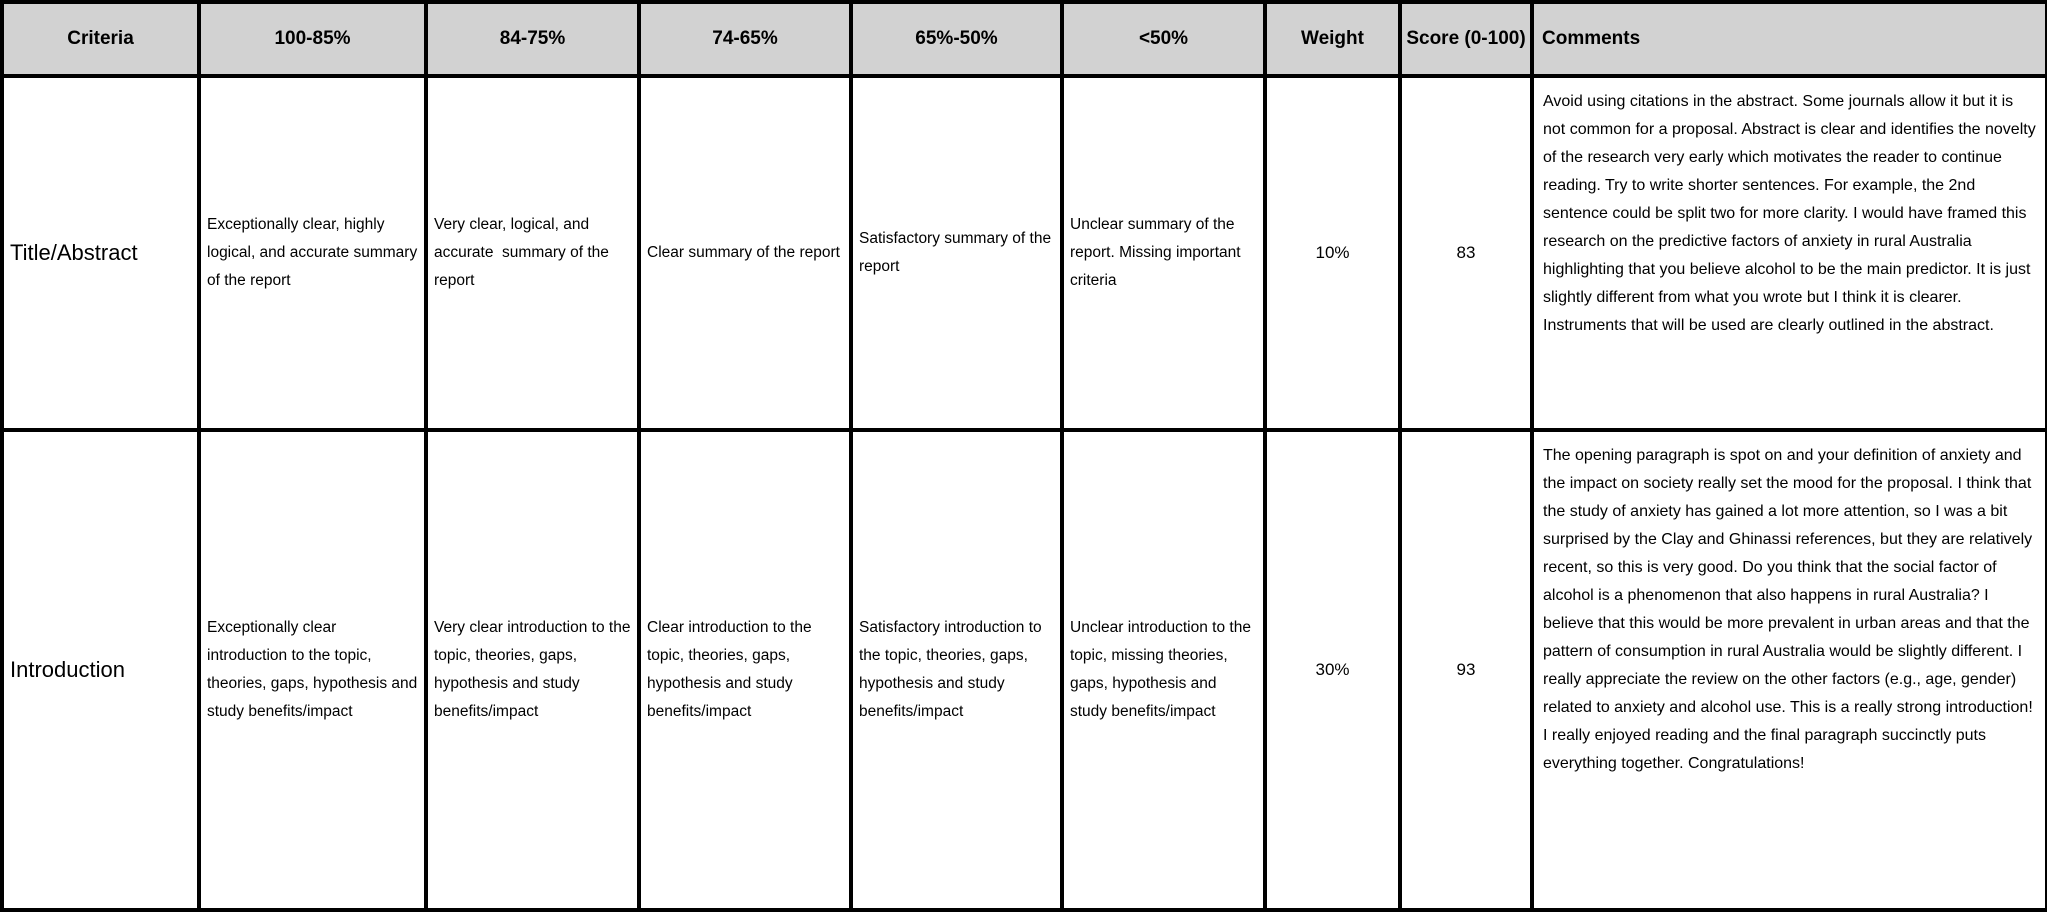 The height and width of the screenshot is (914, 2047). I want to click on weight-cell: 10%, so click(1332, 253).